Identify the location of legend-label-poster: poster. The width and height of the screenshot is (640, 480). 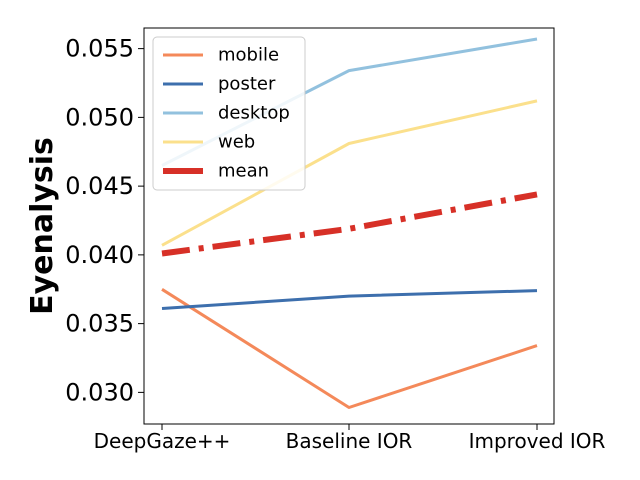
(247, 84).